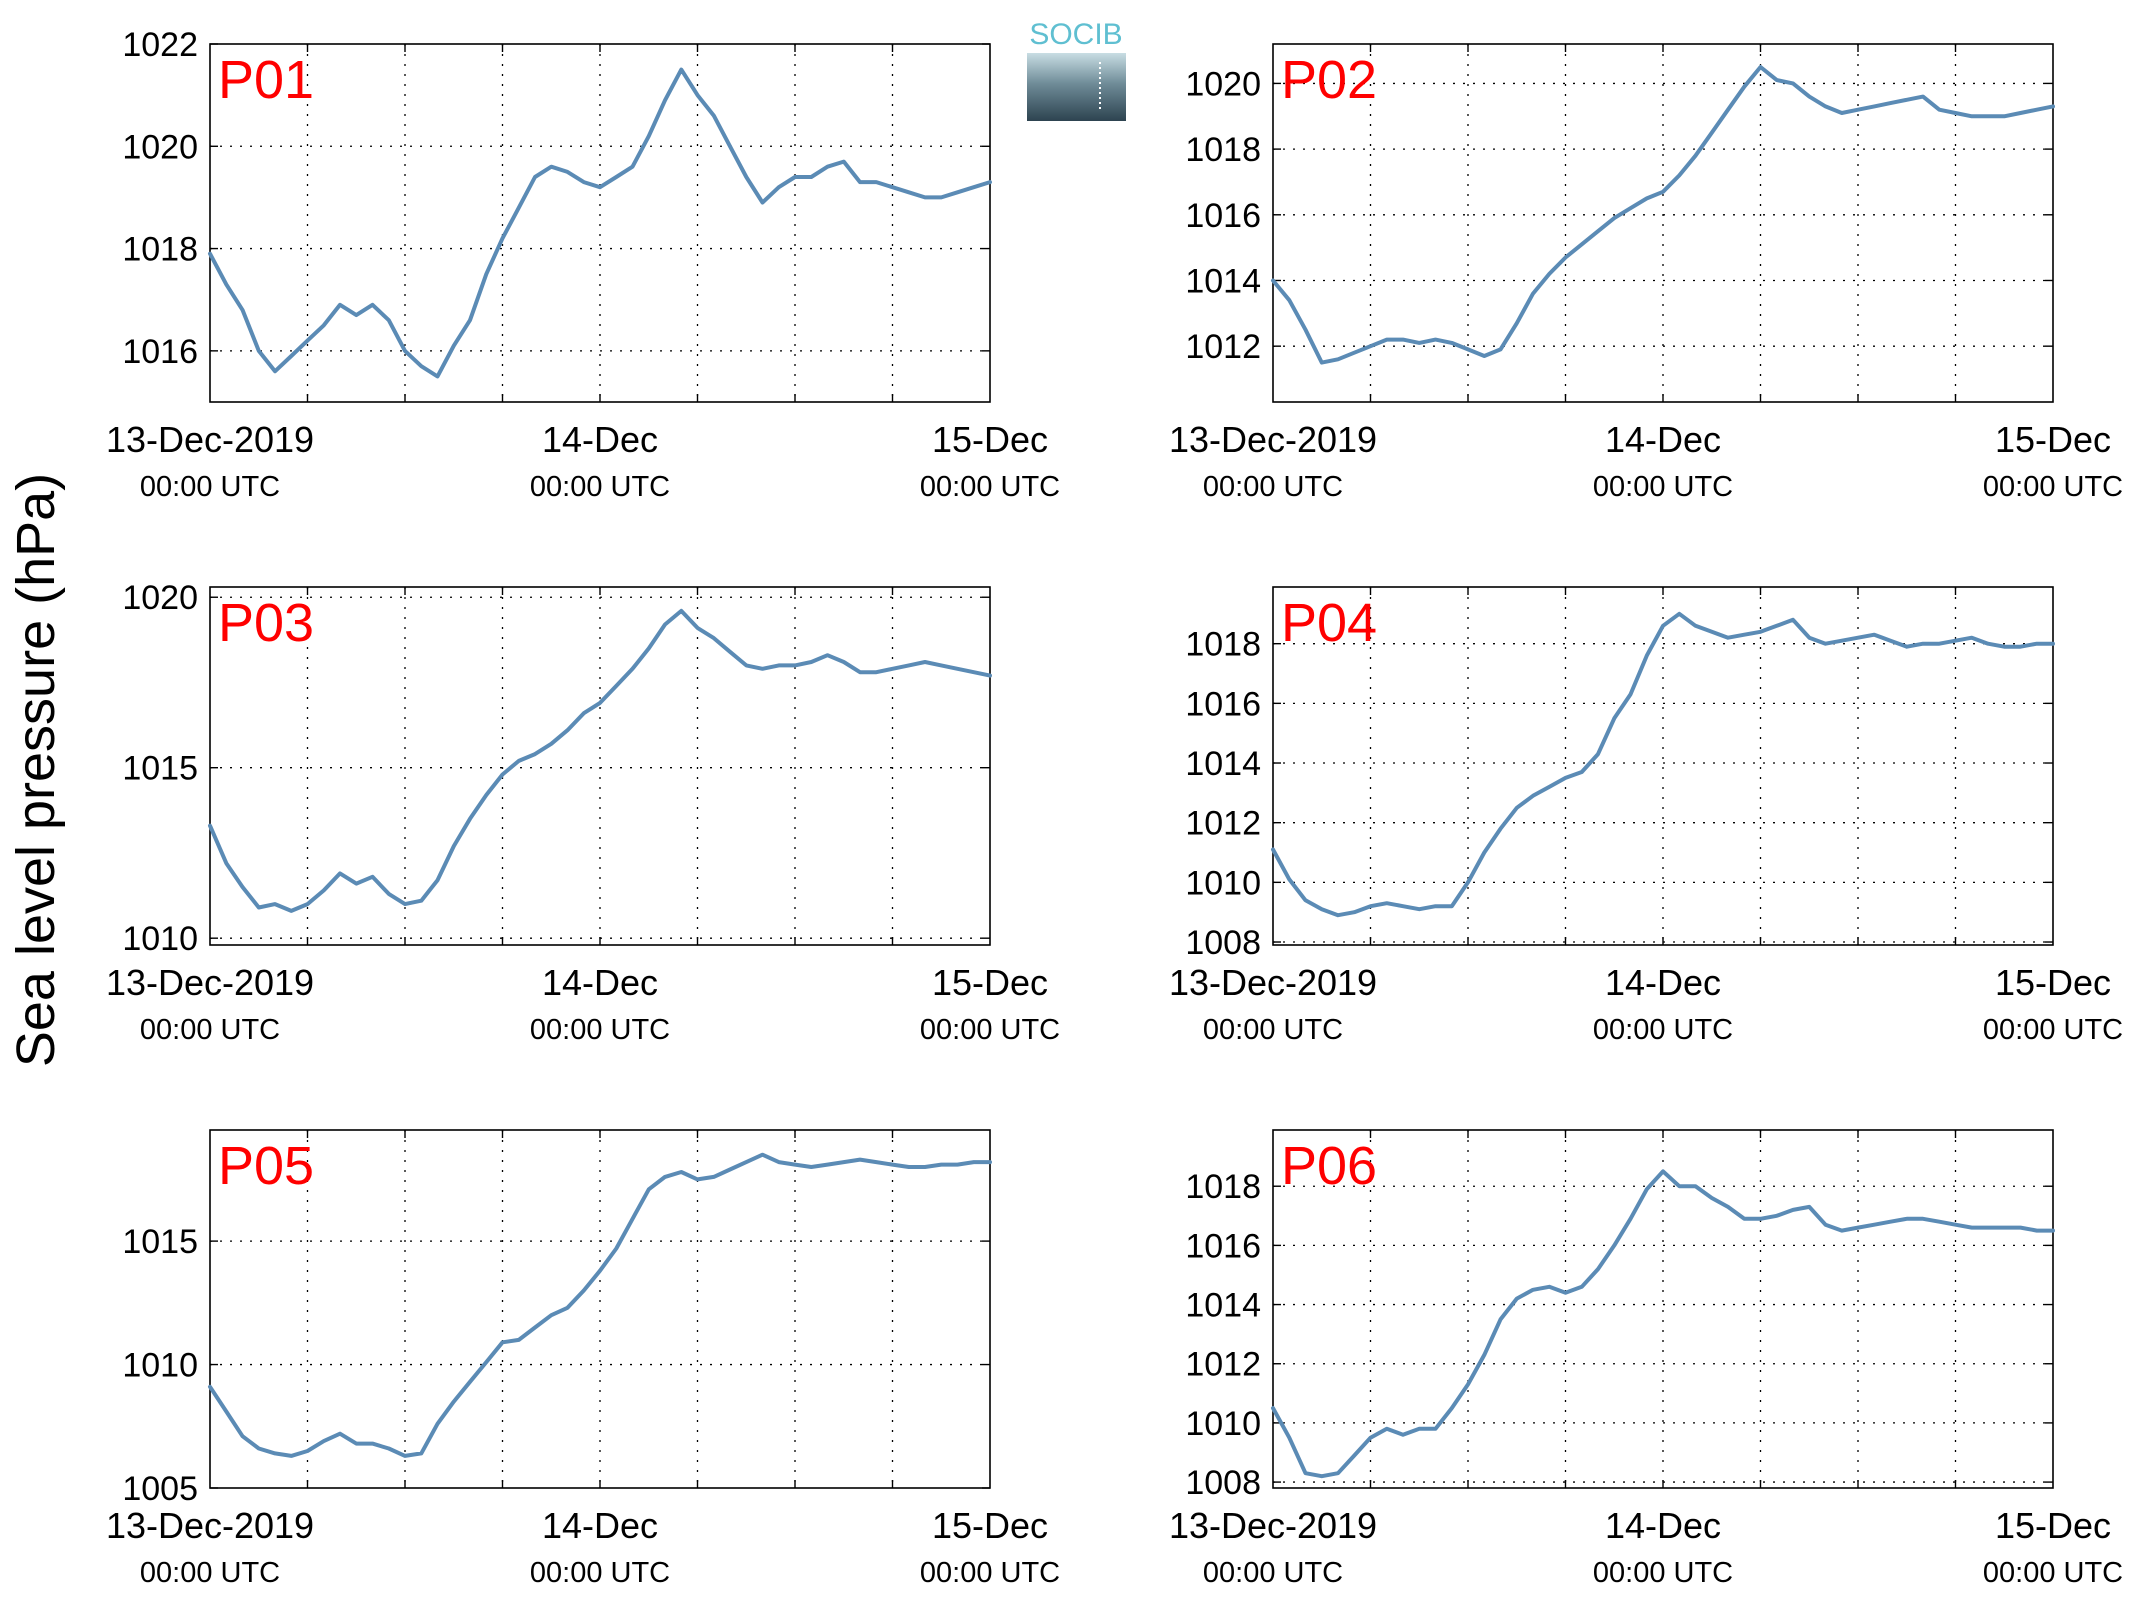 Image resolution: width=2133 pixels, height=1608 pixels. What do you see at coordinates (36, 770) in the screenshot?
I see `y-axis-label: Sea level pressure (hPa)` at bounding box center [36, 770].